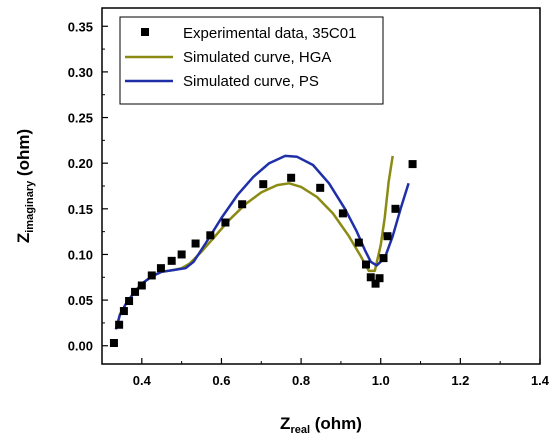 This screenshot has height=439, width=550. I want to click on y-tick-label: 0.05, so click(80, 300).